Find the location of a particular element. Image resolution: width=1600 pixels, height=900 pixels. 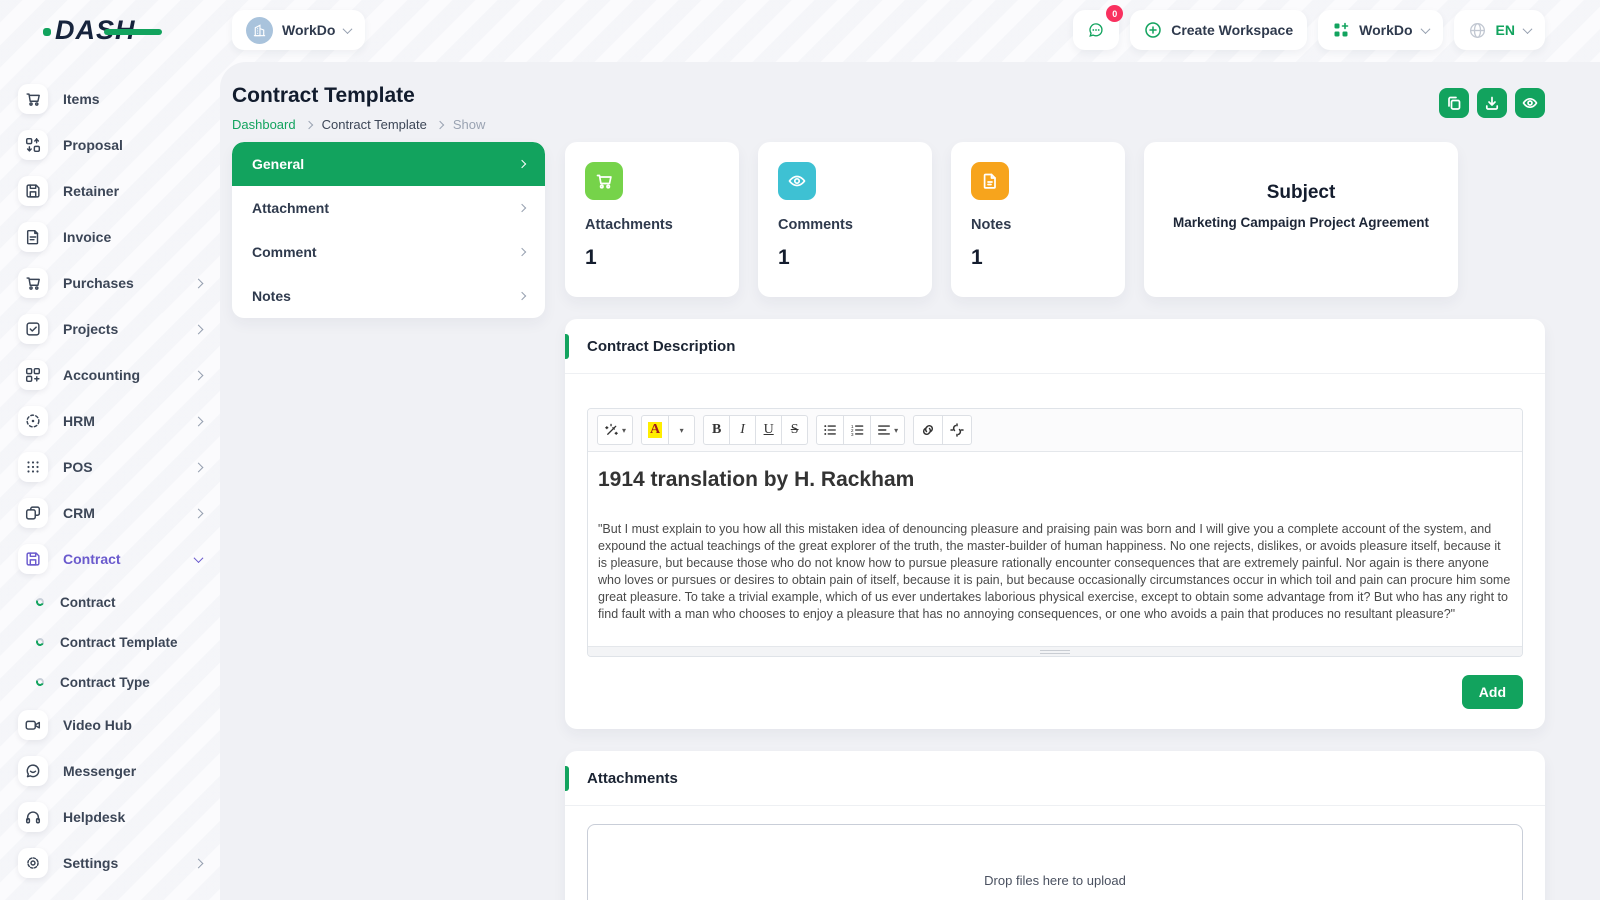

stat-label: Attachments is located at coordinates (629, 225).